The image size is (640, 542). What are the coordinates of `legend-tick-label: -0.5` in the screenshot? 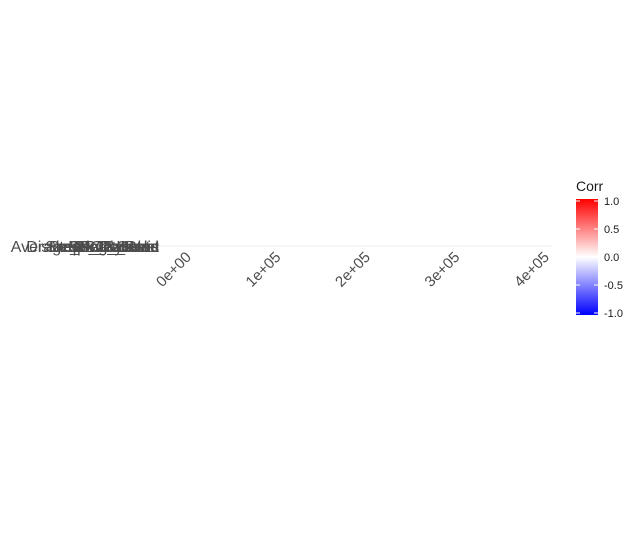 It's located at (613, 286).